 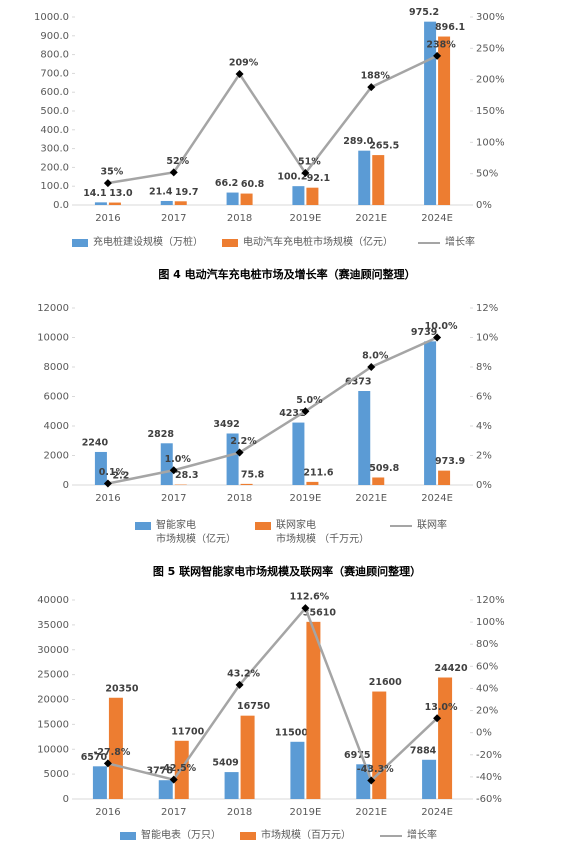 I want to click on bar-label: 9739, so click(x=424, y=332).